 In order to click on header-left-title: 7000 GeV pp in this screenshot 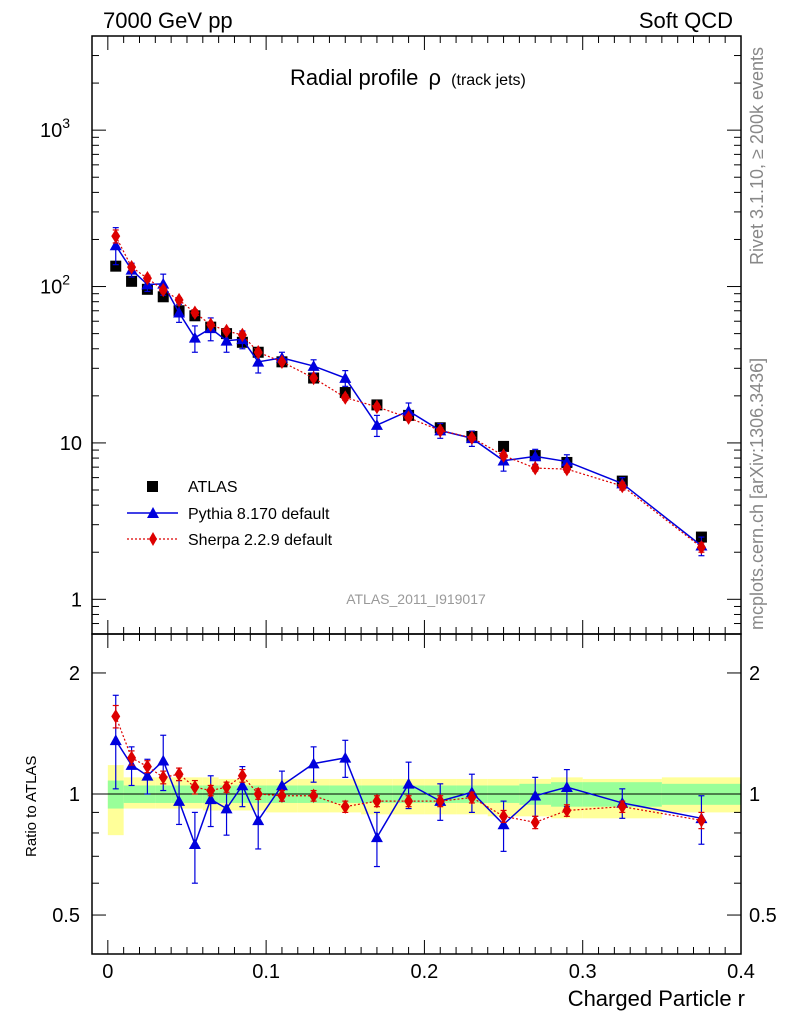, I will do `click(168, 20)`.